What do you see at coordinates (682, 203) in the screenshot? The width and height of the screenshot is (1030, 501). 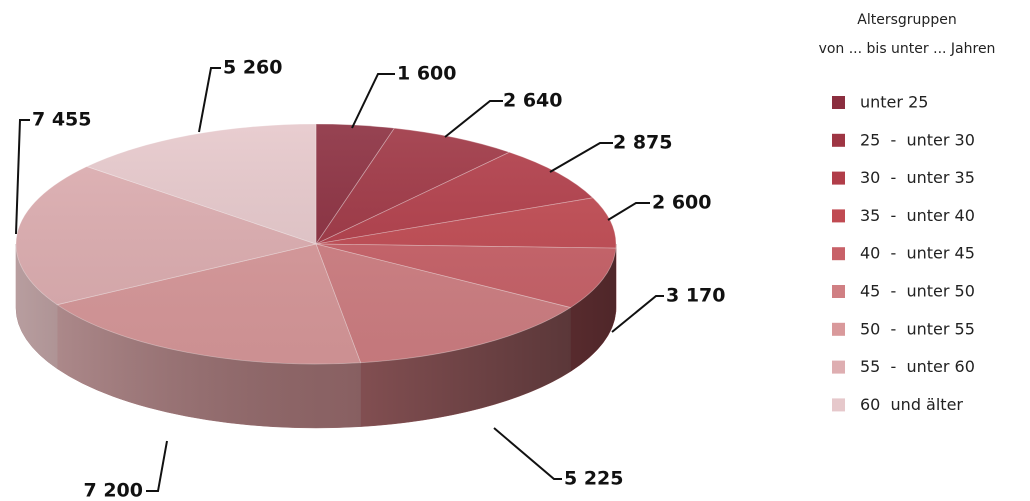 I see `data-label-3: 2 600` at bounding box center [682, 203].